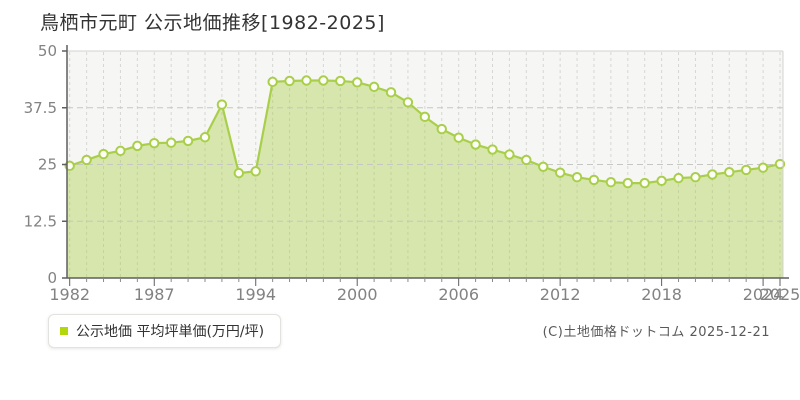 The image size is (800, 400). What do you see at coordinates (170, 332) in the screenshot?
I see `legend-label: 公示地価 平均坪単価(万円/坪)` at bounding box center [170, 332].